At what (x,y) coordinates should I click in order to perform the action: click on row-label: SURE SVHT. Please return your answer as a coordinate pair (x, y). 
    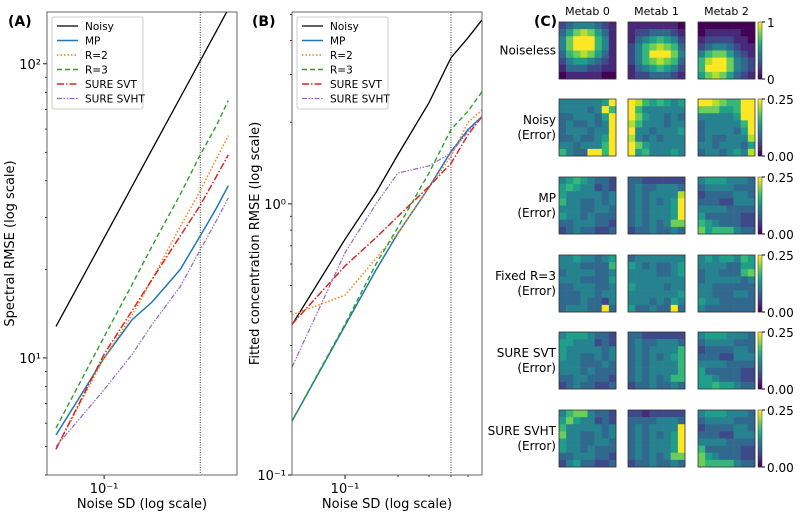
    Looking at the image, I should click on (522, 431).